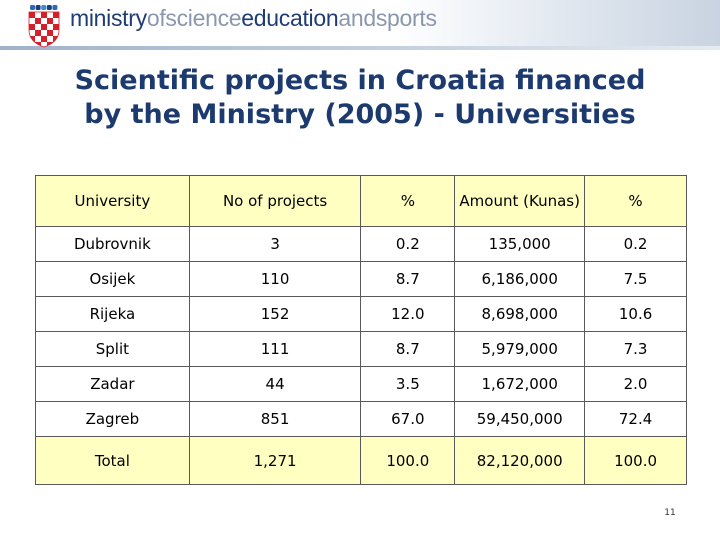  Describe the element at coordinates (408, 419) in the screenshot. I see `table-cell: 67.0` at that location.